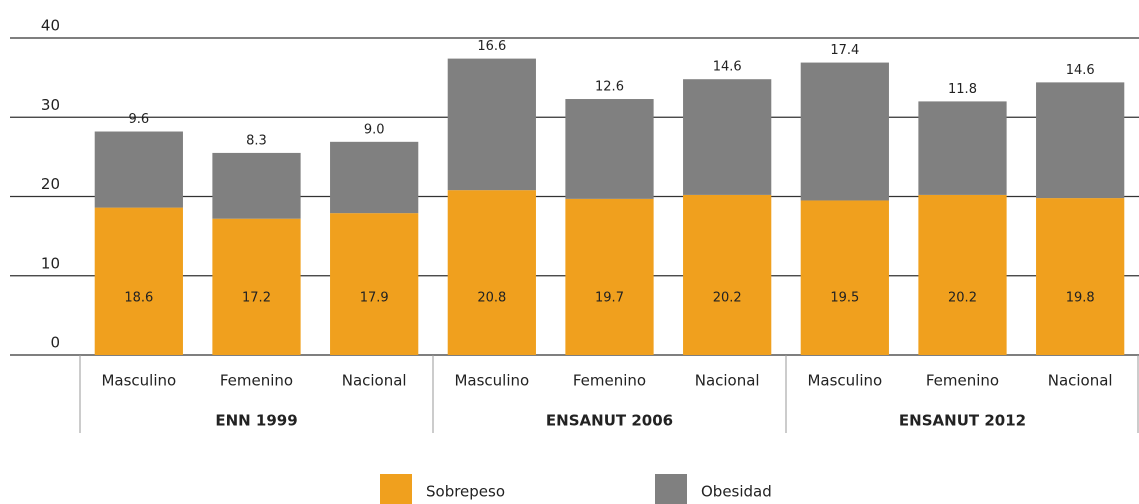  What do you see at coordinates (1080, 297) in the screenshot?
I see `value-label: 19.8` at bounding box center [1080, 297].